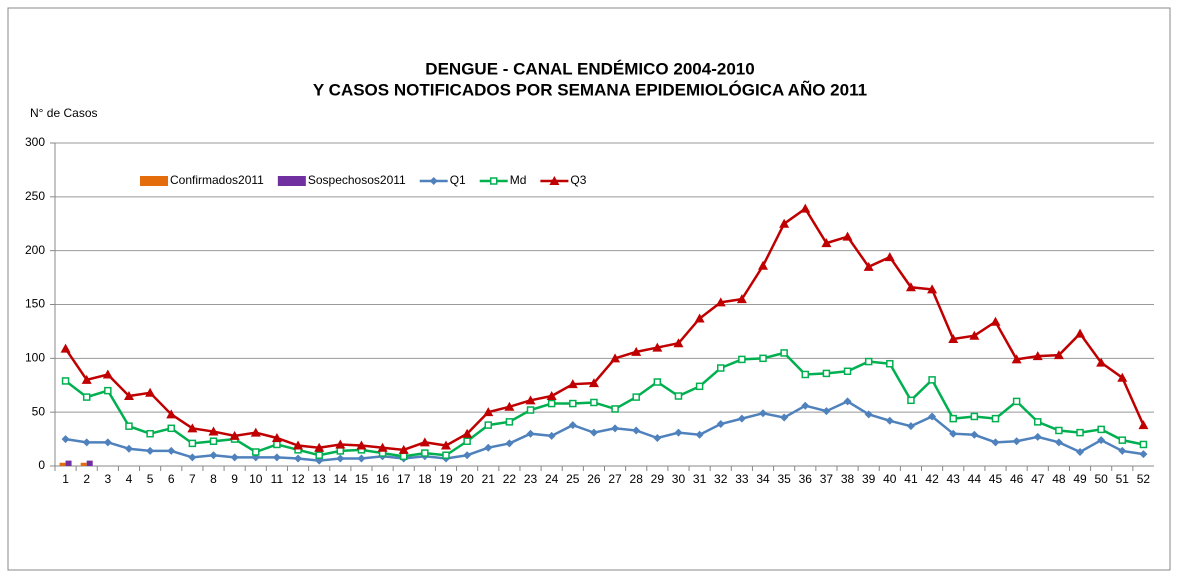 Image resolution: width=1180 pixels, height=580 pixels. Describe the element at coordinates (192, 479) in the screenshot. I see `x-tick-label: 7` at that location.